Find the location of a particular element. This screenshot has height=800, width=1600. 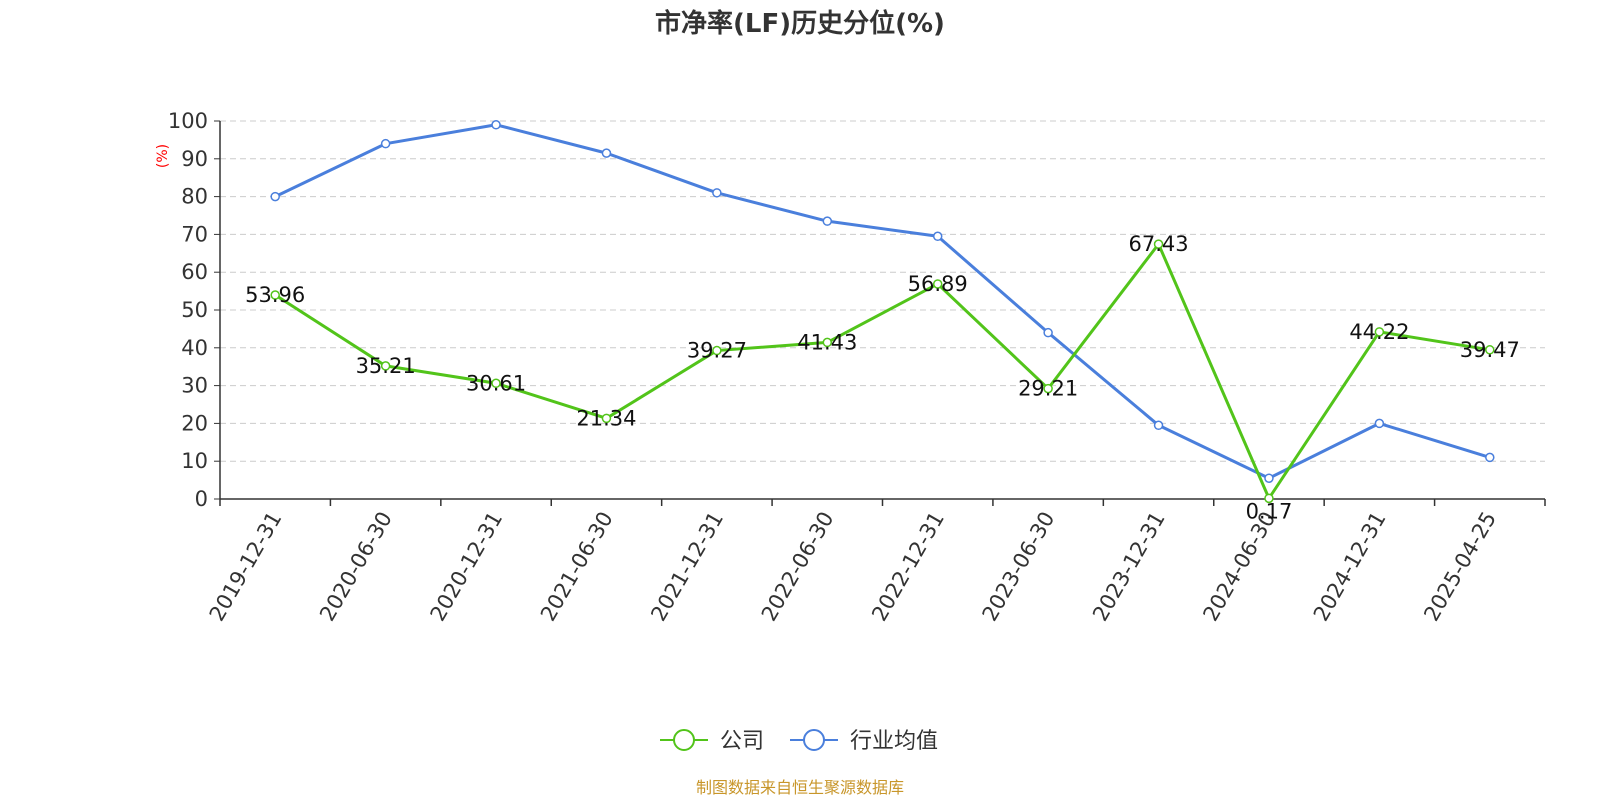

legend-marker-industry is located at coordinates (814, 740).